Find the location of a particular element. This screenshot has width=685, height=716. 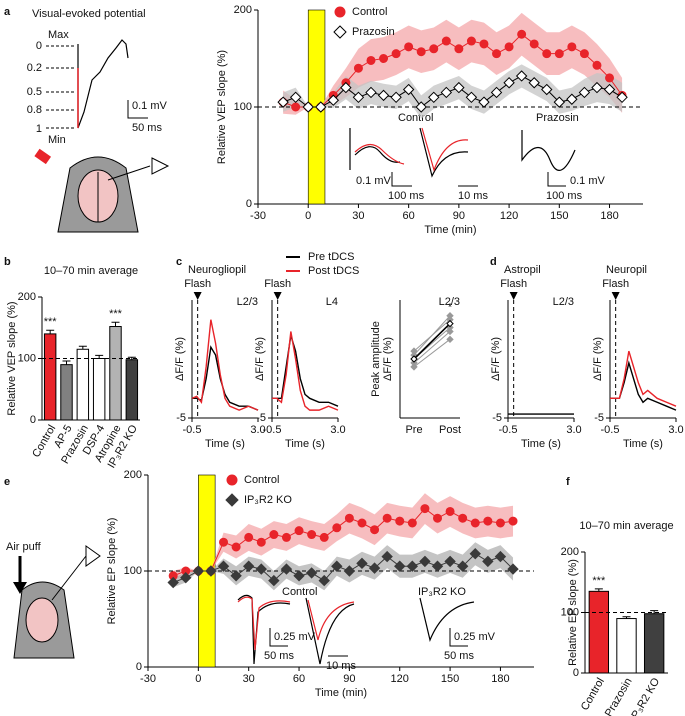

x-tick-label: 180 is located at coordinates (500, 679).